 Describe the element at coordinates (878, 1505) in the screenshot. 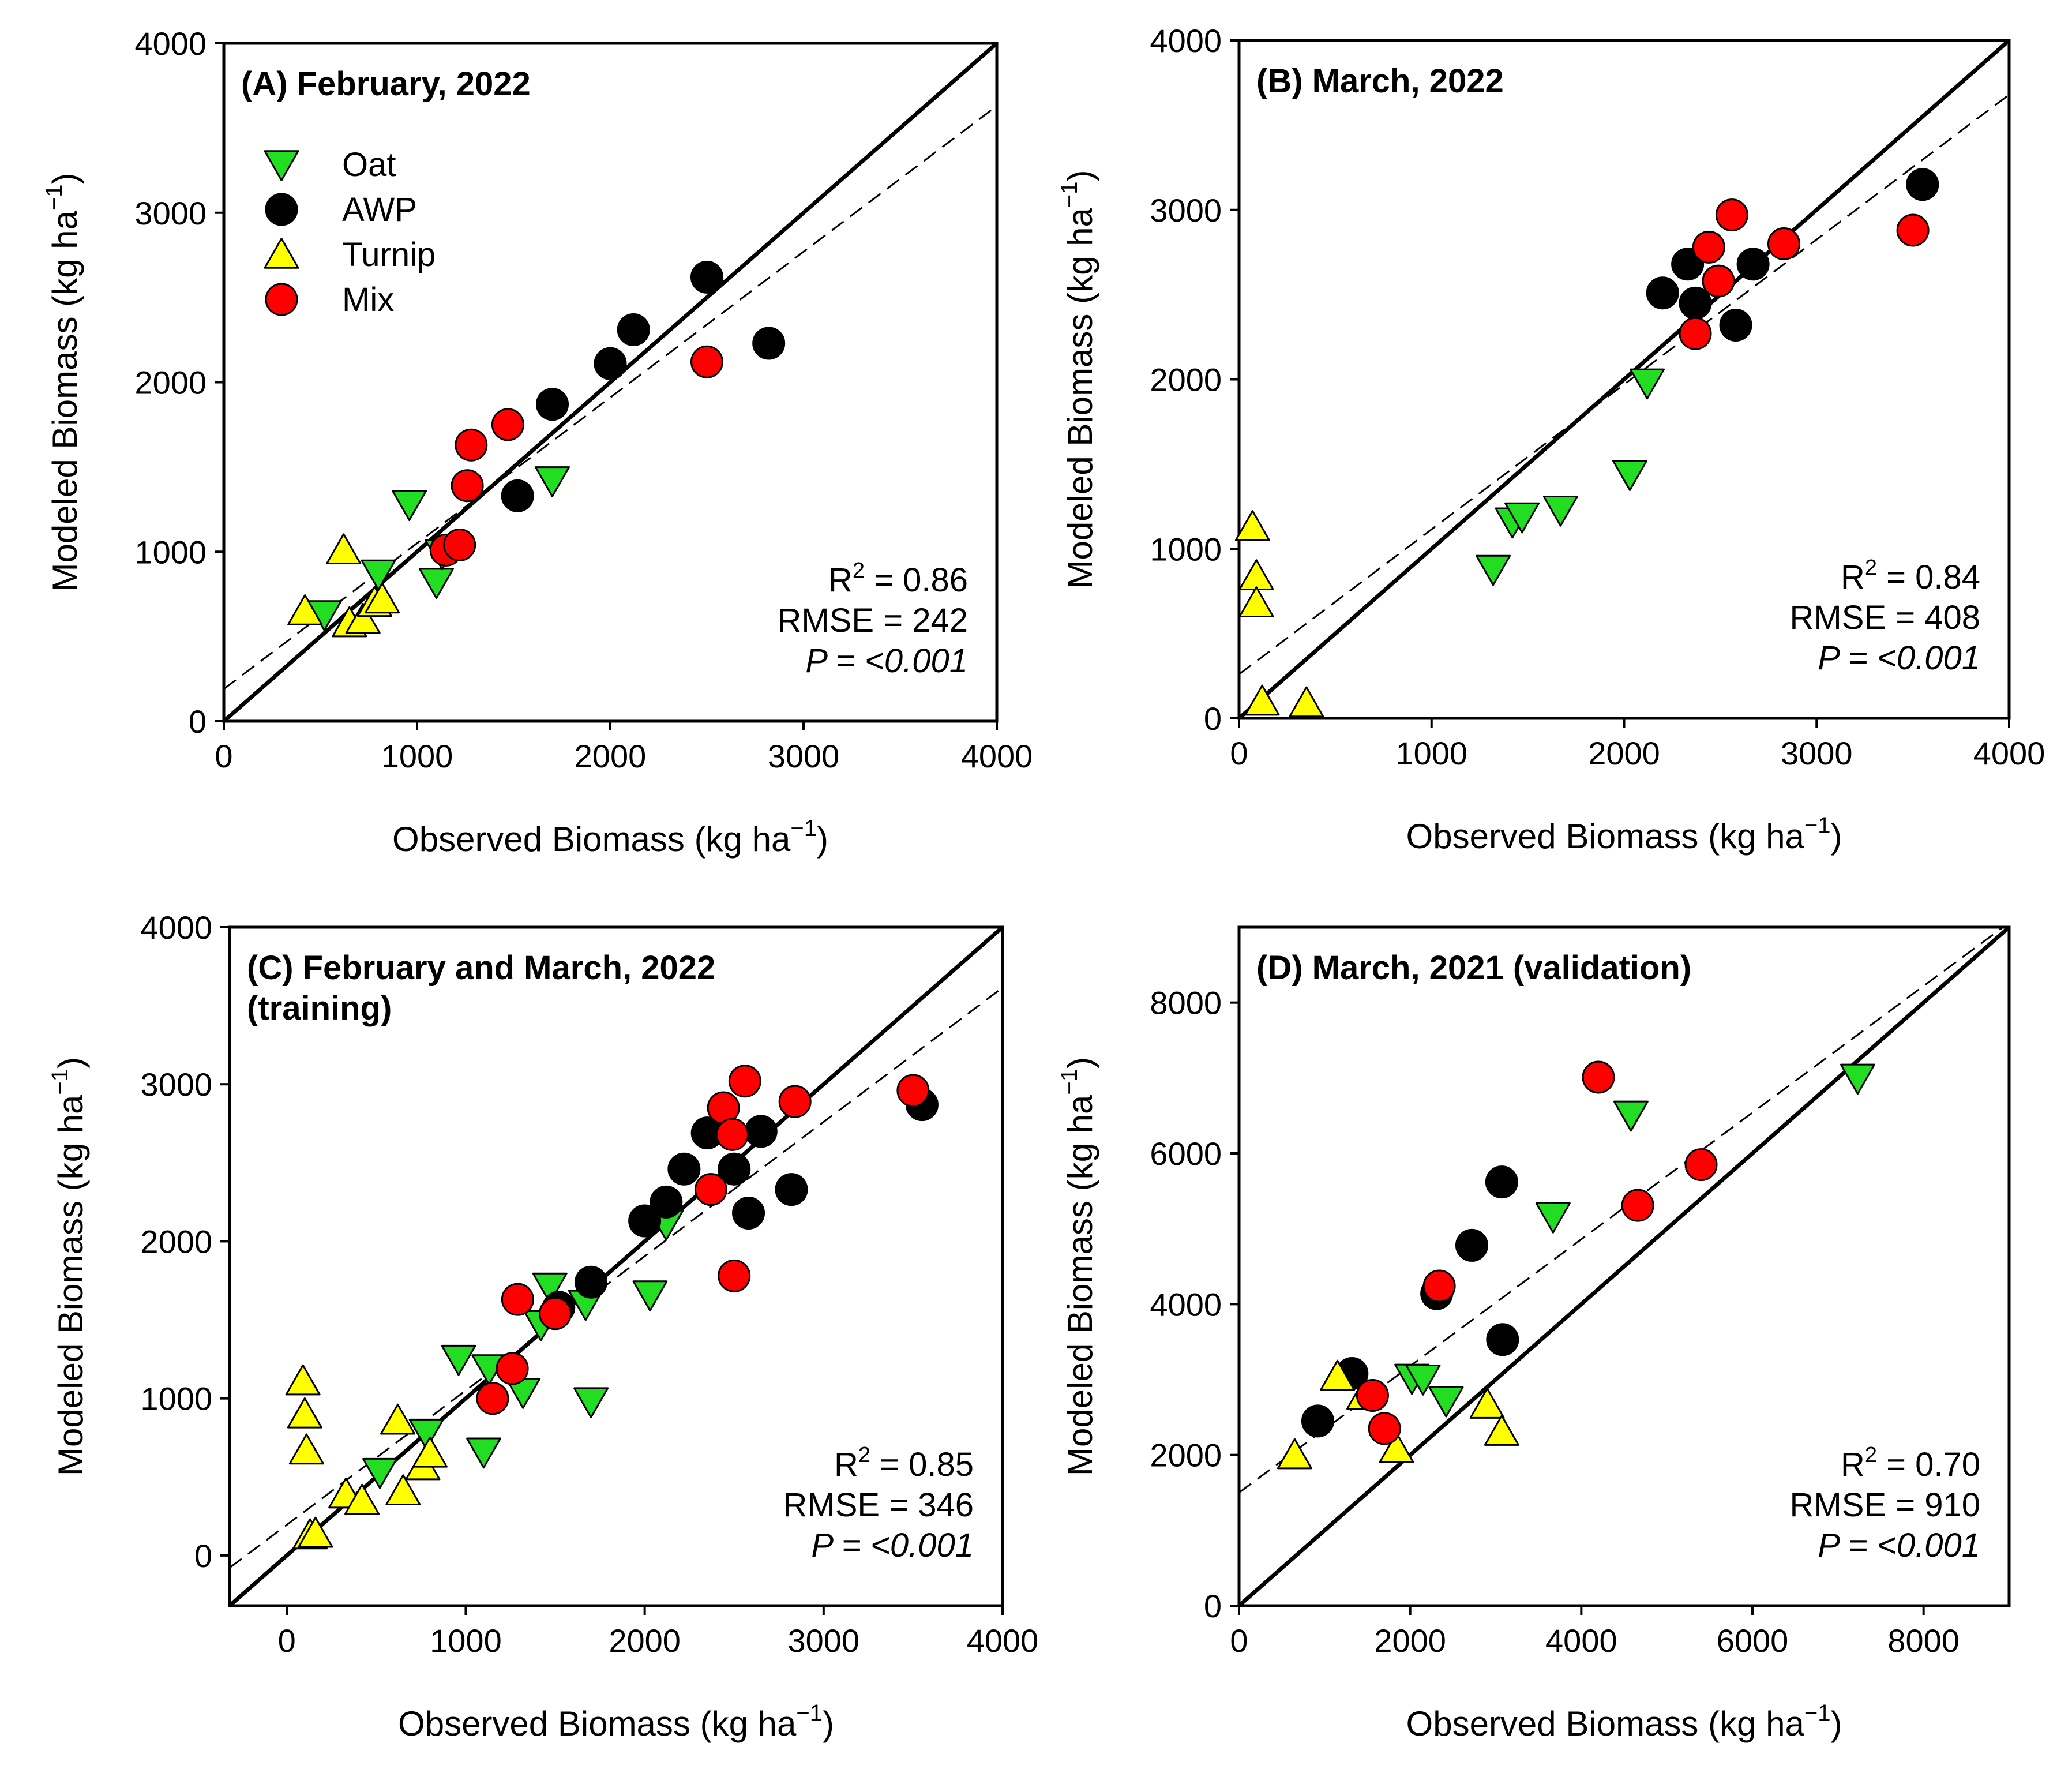

I see `rmse-stat: RMSE = 346` at that location.